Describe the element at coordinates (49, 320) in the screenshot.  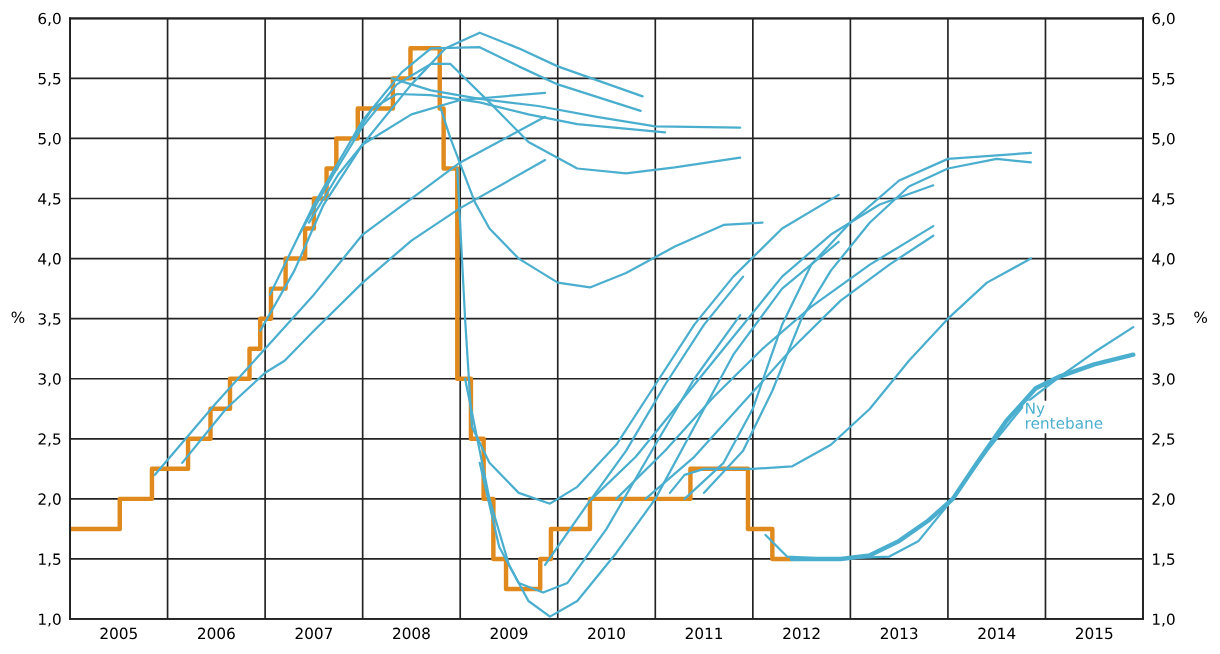
I see `y-tick-label: 3,5` at that location.